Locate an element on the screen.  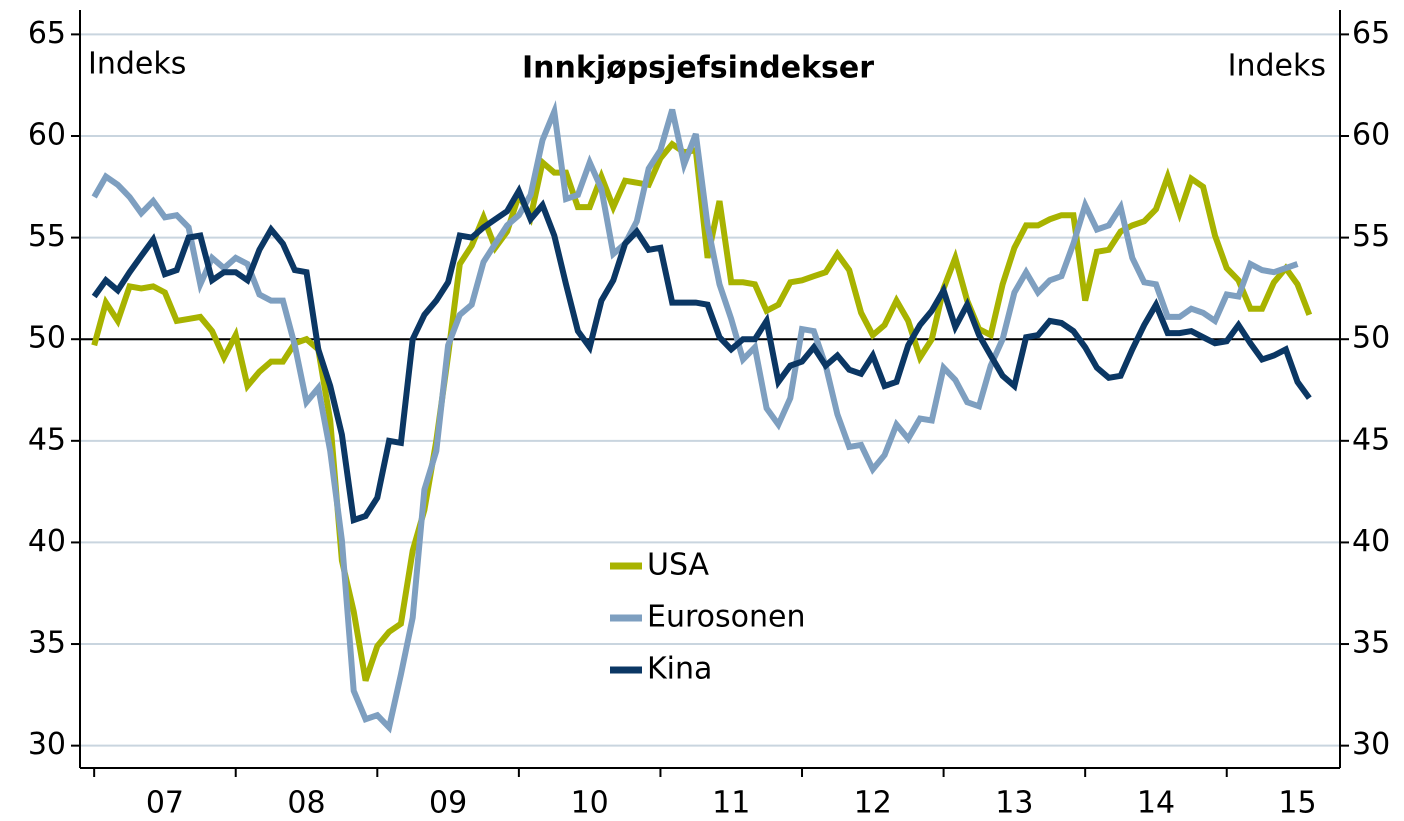
y-tick-label: 60 is located at coordinates (47, 134).